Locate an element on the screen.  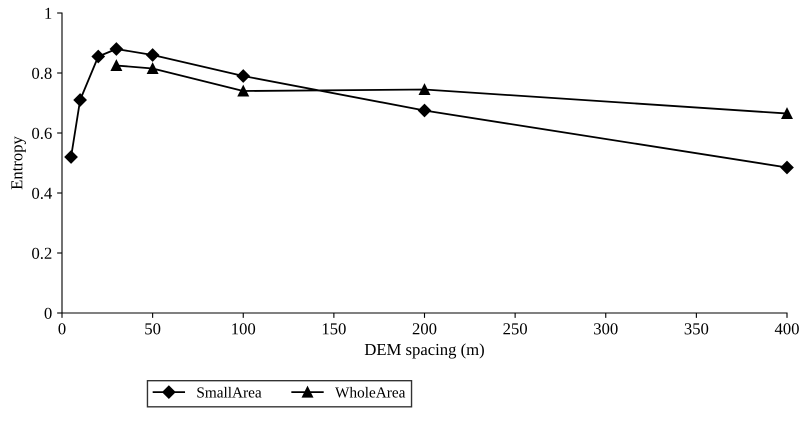
x-tick-label: 100 is located at coordinates (244, 328).